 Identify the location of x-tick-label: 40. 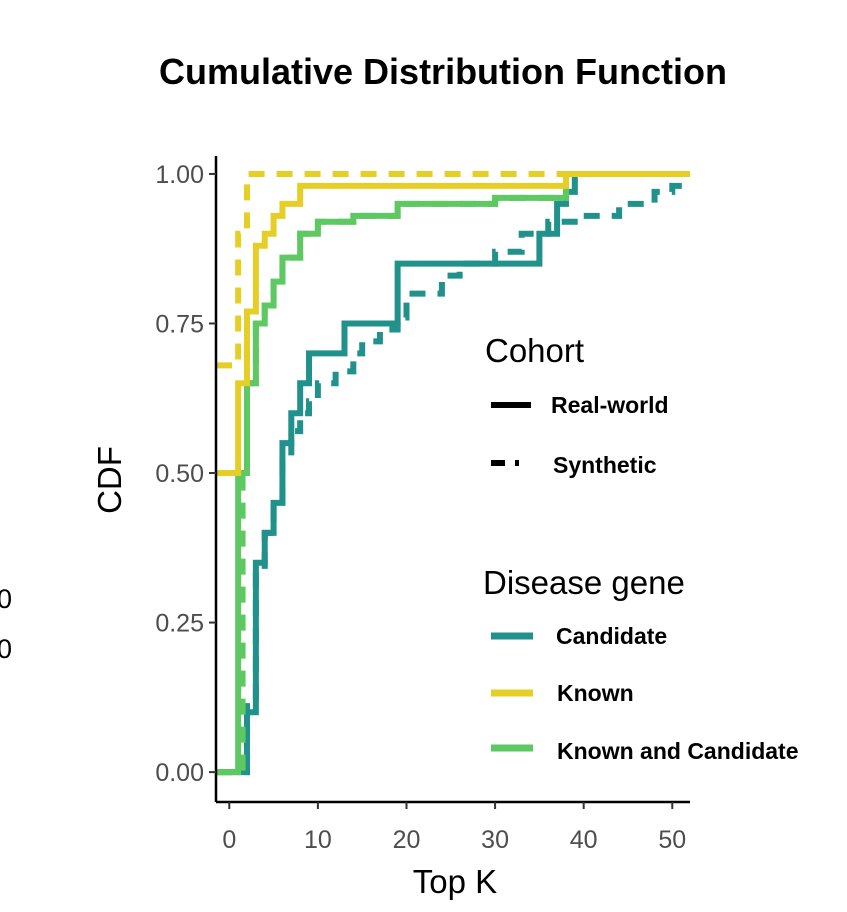
(584, 840).